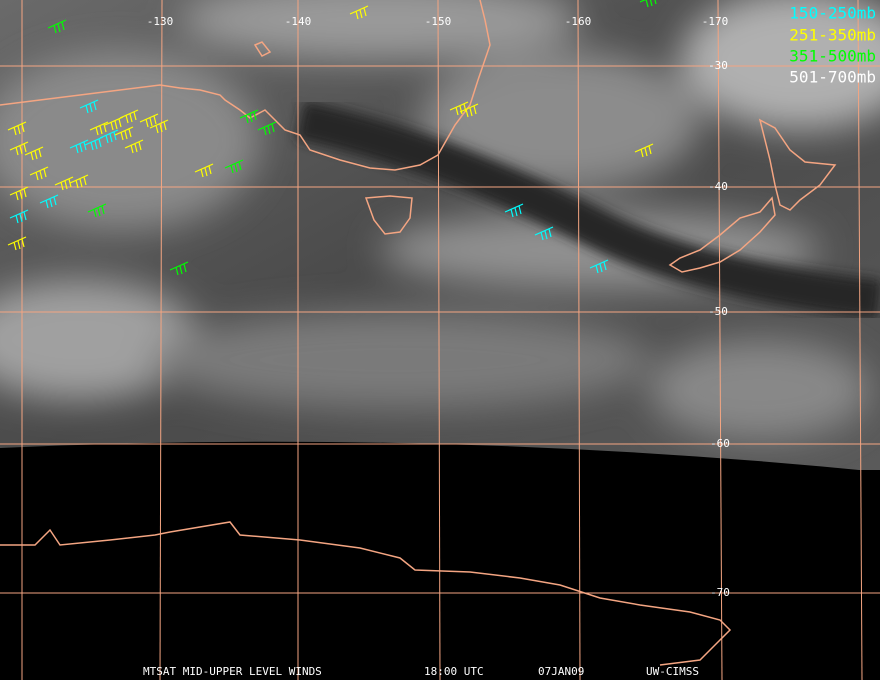 The image size is (880, 680). Describe the element at coordinates (718, 311) in the screenshot. I see `latitude-label: -50` at that location.